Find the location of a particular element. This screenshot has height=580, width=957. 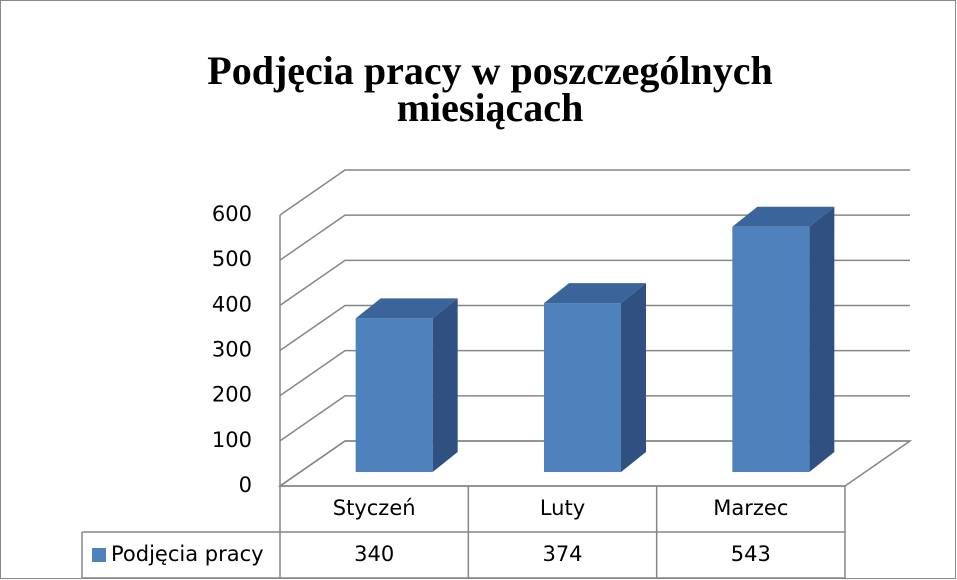

chart-title-line-1: Podjęcia pracy w poszczególnych is located at coordinates (489, 70).